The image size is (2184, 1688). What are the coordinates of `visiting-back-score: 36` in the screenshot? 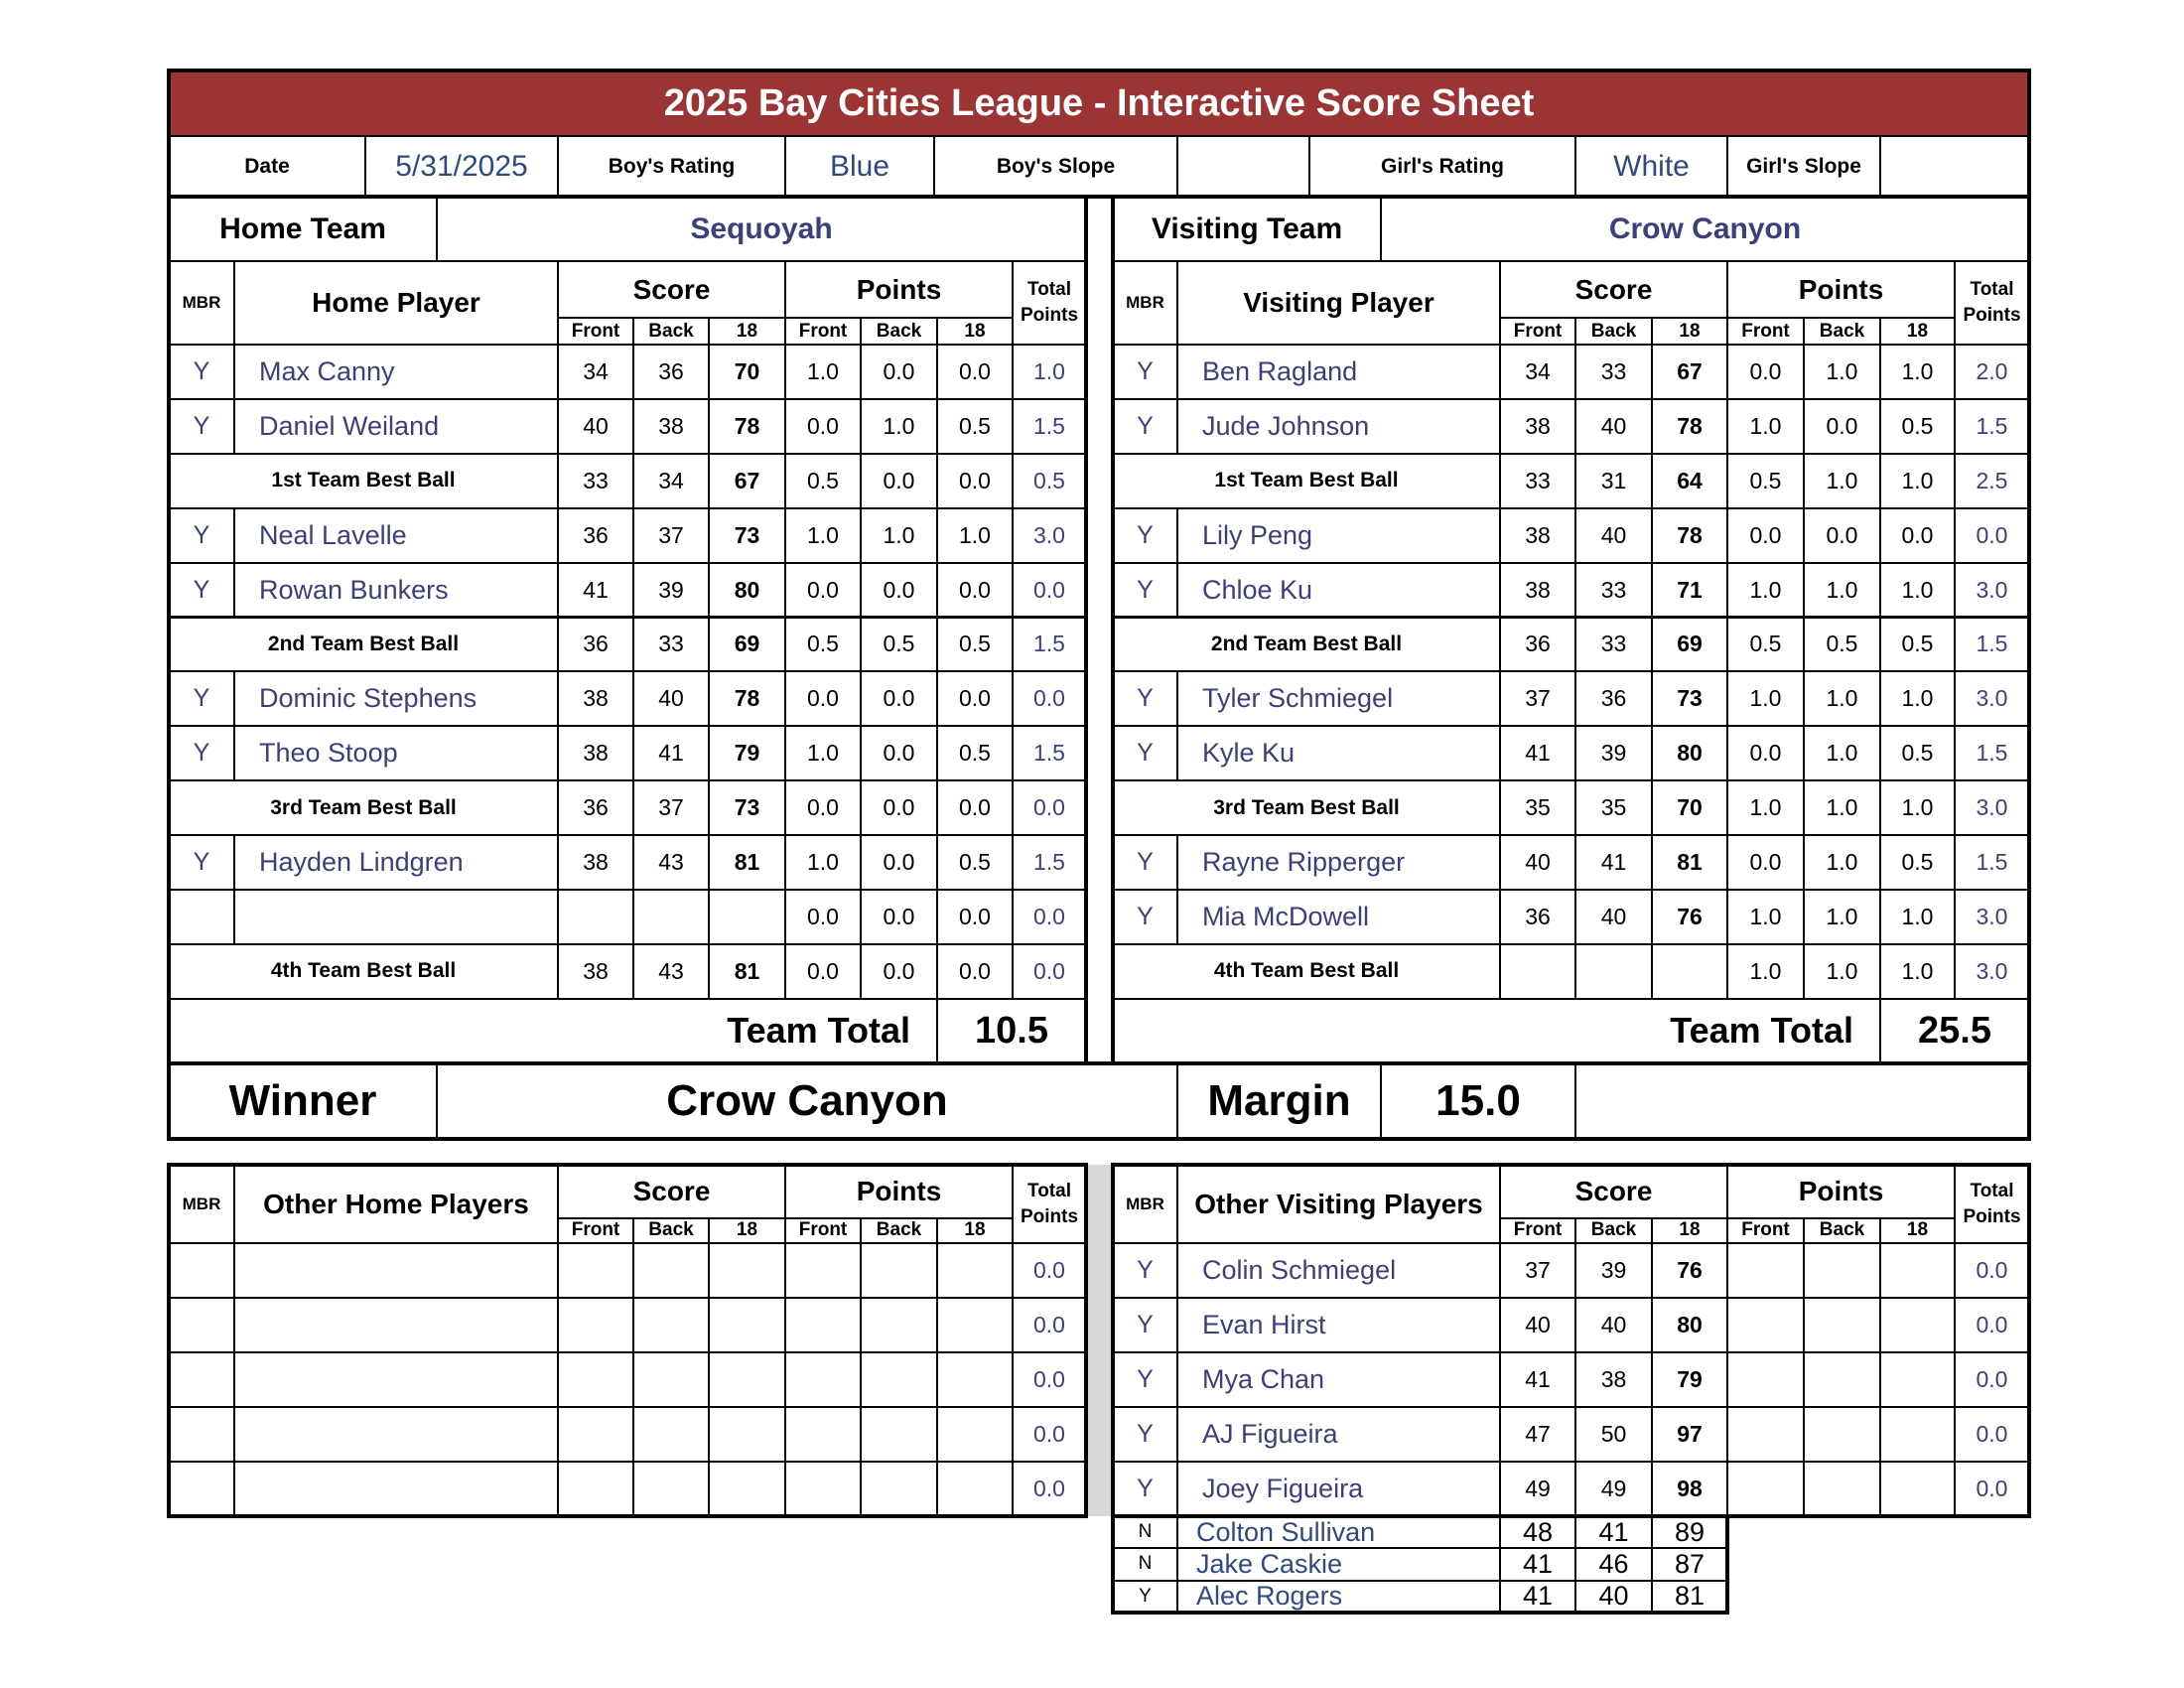 It's located at (1613, 699).